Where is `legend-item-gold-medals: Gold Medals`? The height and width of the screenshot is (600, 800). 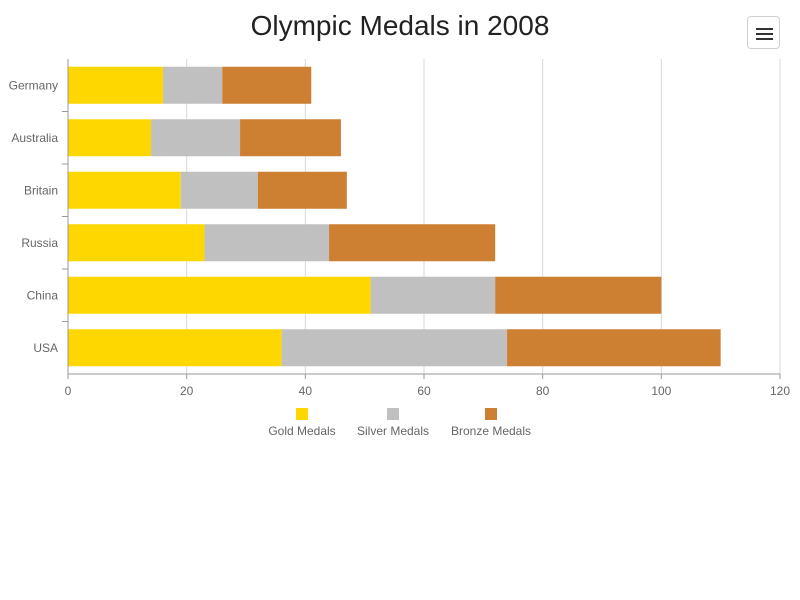 legend-item-gold-medals: Gold Medals is located at coordinates (302, 423).